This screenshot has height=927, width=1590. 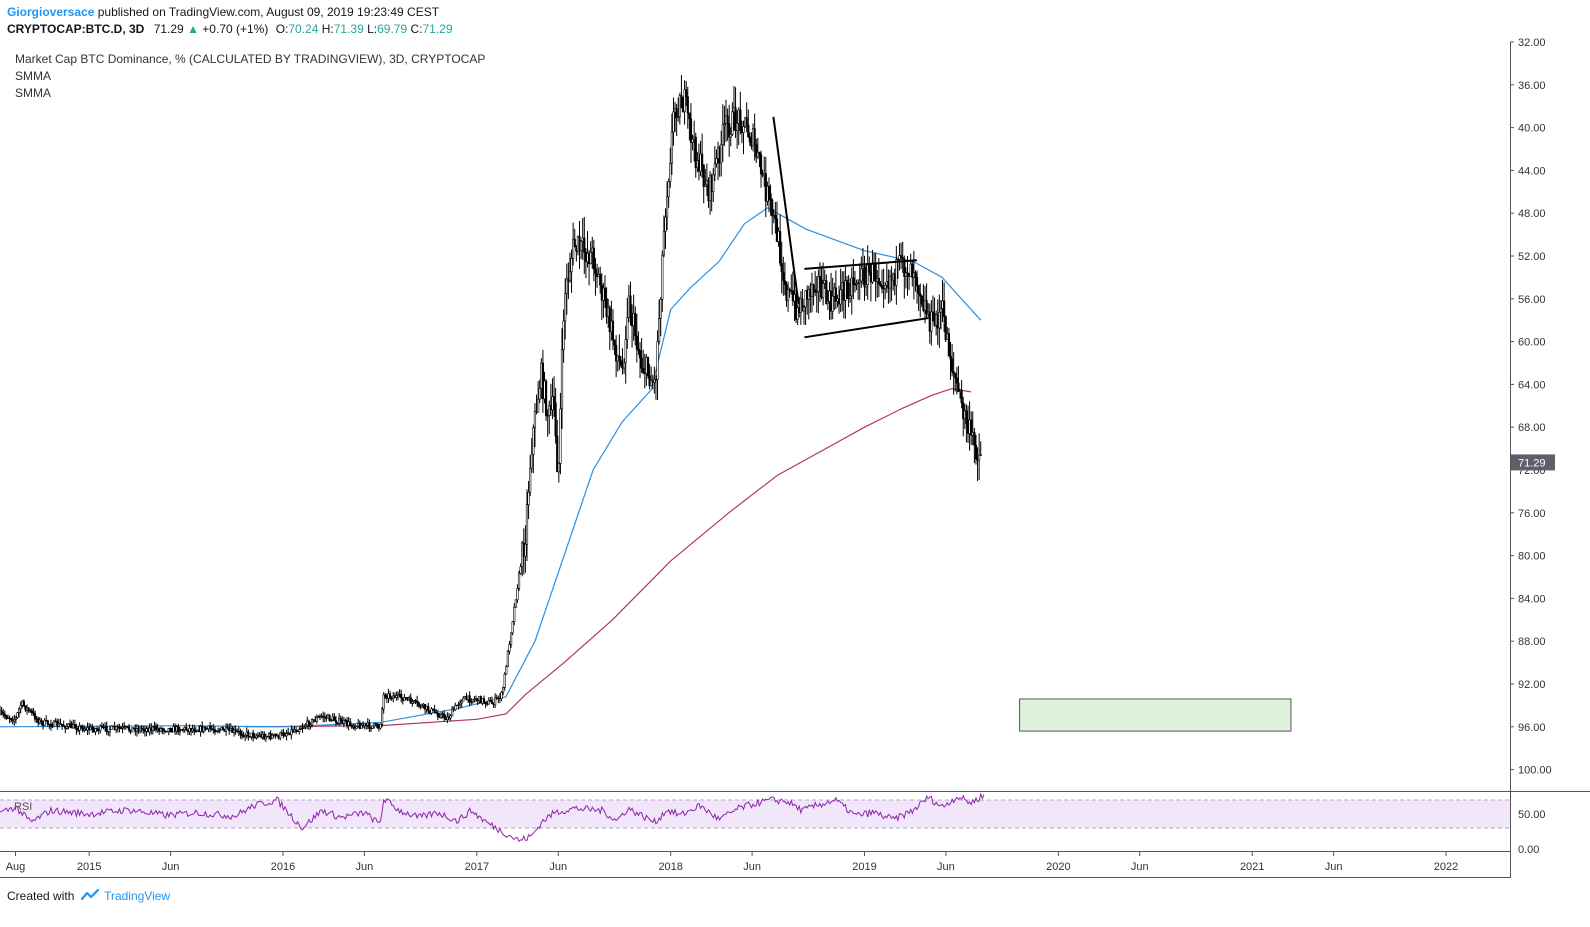 I want to click on indicator-smma-1: SMMA, so click(x=33, y=76).